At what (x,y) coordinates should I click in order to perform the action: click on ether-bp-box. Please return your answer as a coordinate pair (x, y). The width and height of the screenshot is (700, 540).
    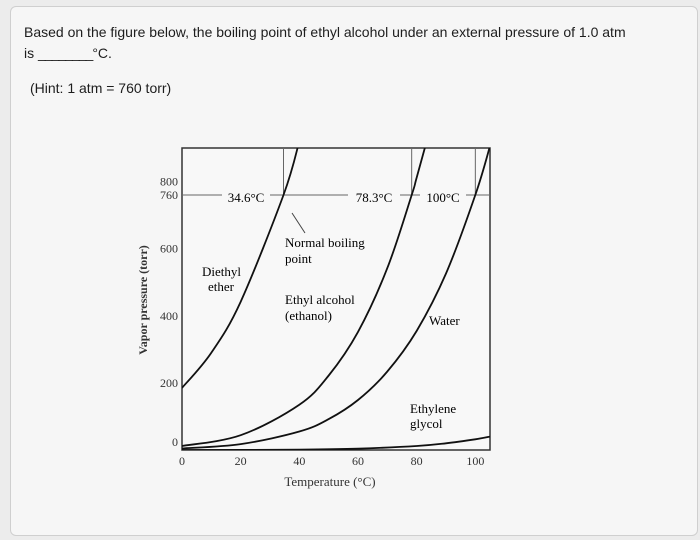
    Looking at the image, I should click on (246, 197).